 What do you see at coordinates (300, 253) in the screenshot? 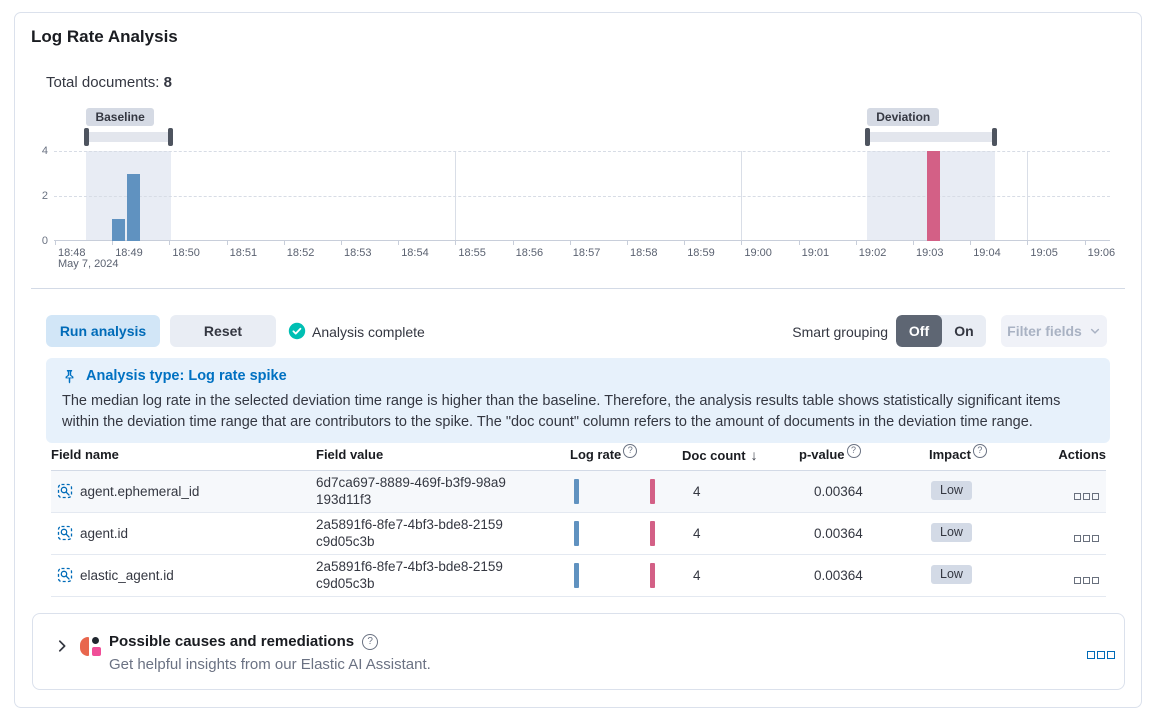
I see `x-axis-label: 18:52` at bounding box center [300, 253].